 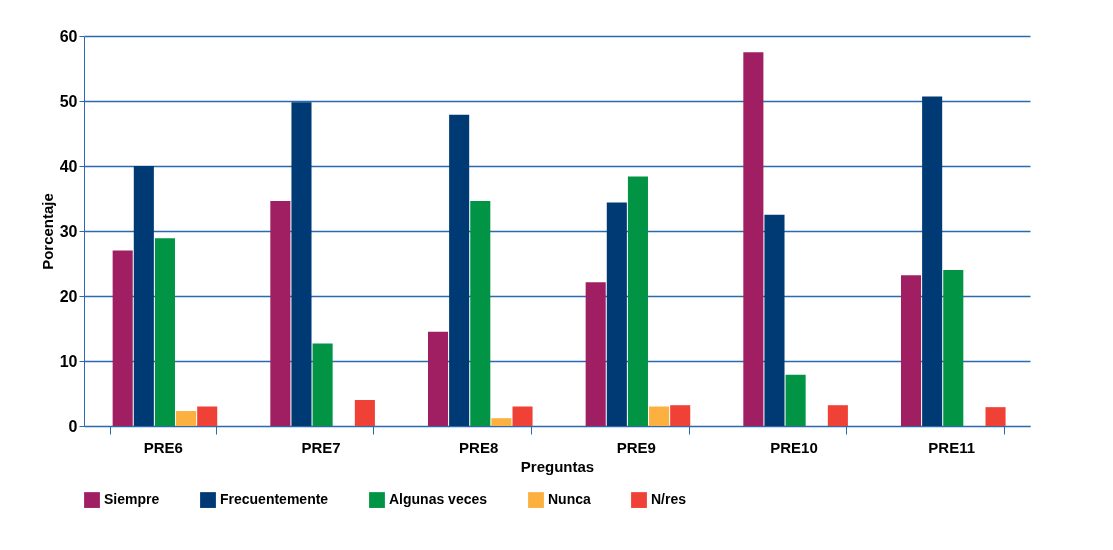 I want to click on x-tick-label: PRE7, so click(x=321, y=447).